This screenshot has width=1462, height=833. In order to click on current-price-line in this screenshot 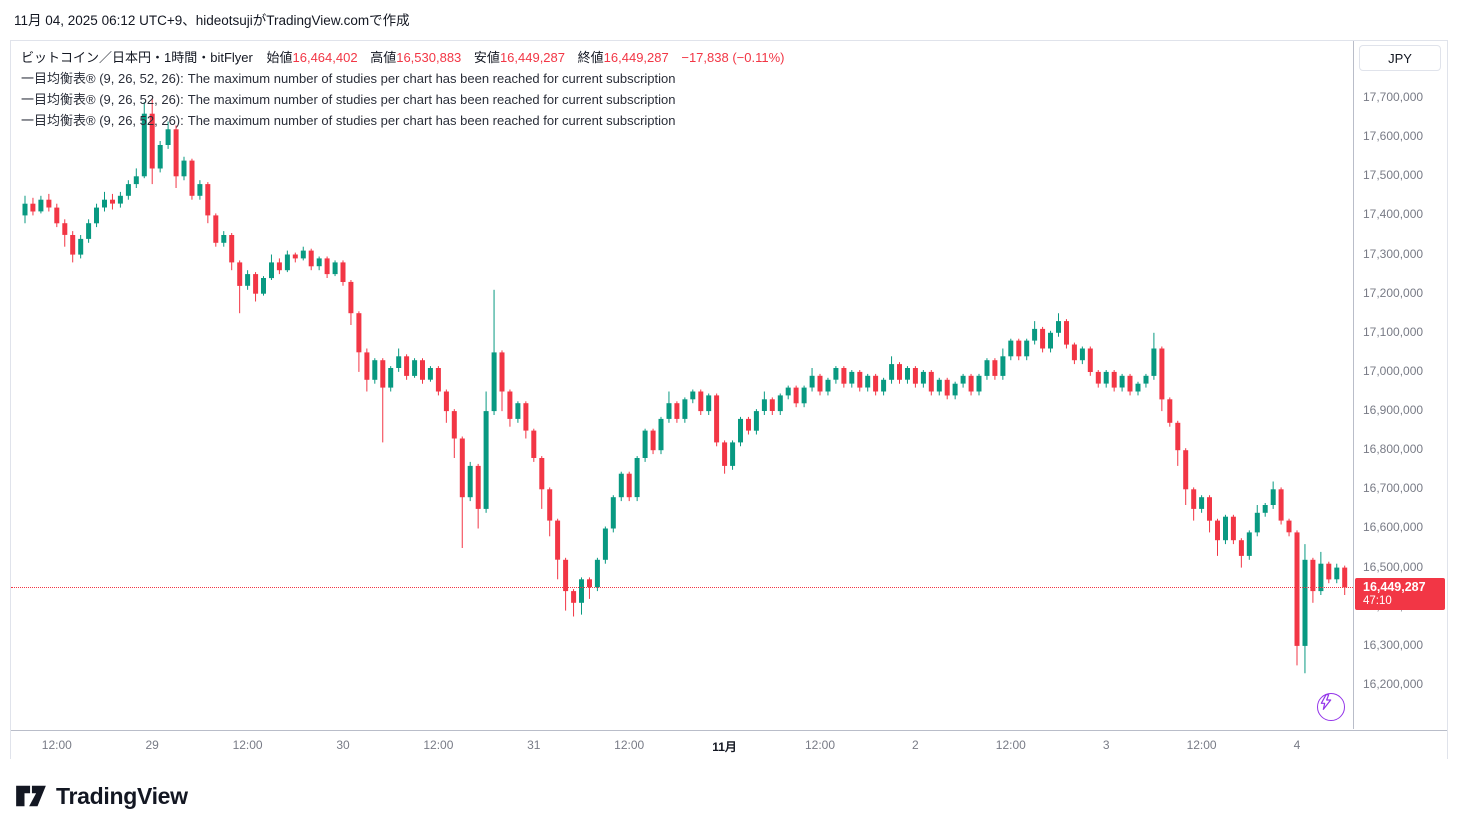, I will do `click(682, 588)`.